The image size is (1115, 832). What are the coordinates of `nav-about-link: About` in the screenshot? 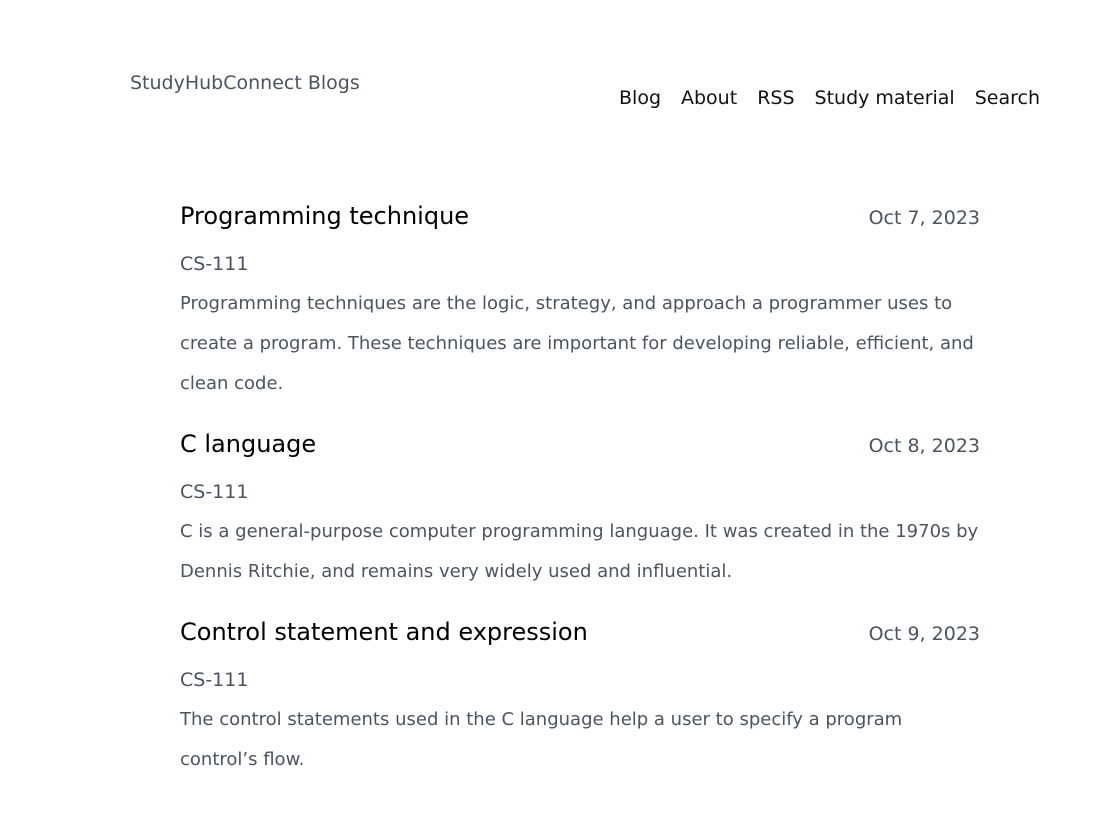 It's located at (709, 98).